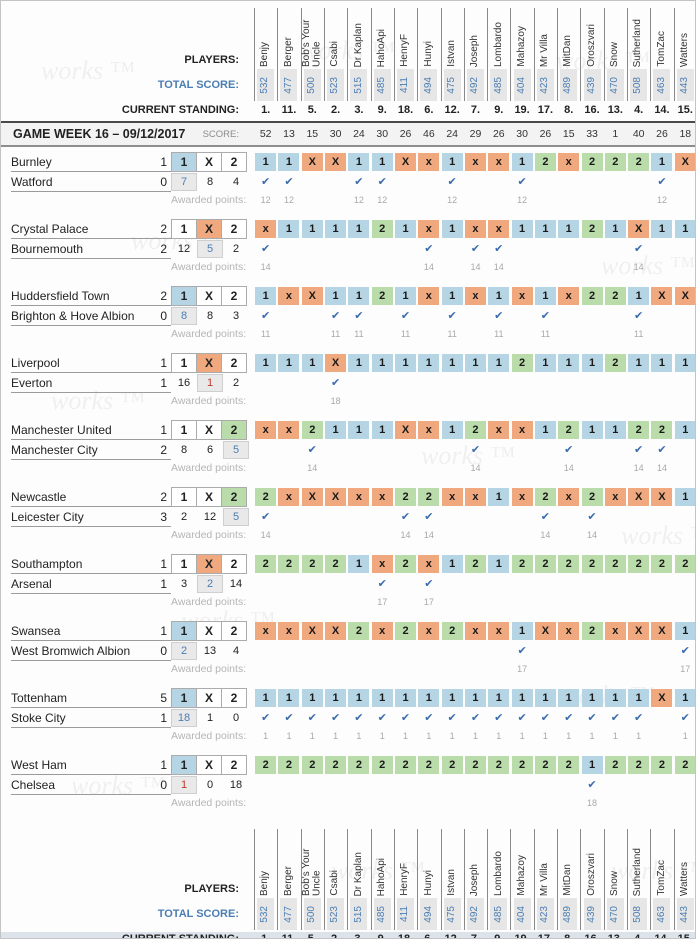 Image resolution: width=696 pixels, height=939 pixels. Describe the element at coordinates (91, 334) in the screenshot. I see `spacer` at that location.